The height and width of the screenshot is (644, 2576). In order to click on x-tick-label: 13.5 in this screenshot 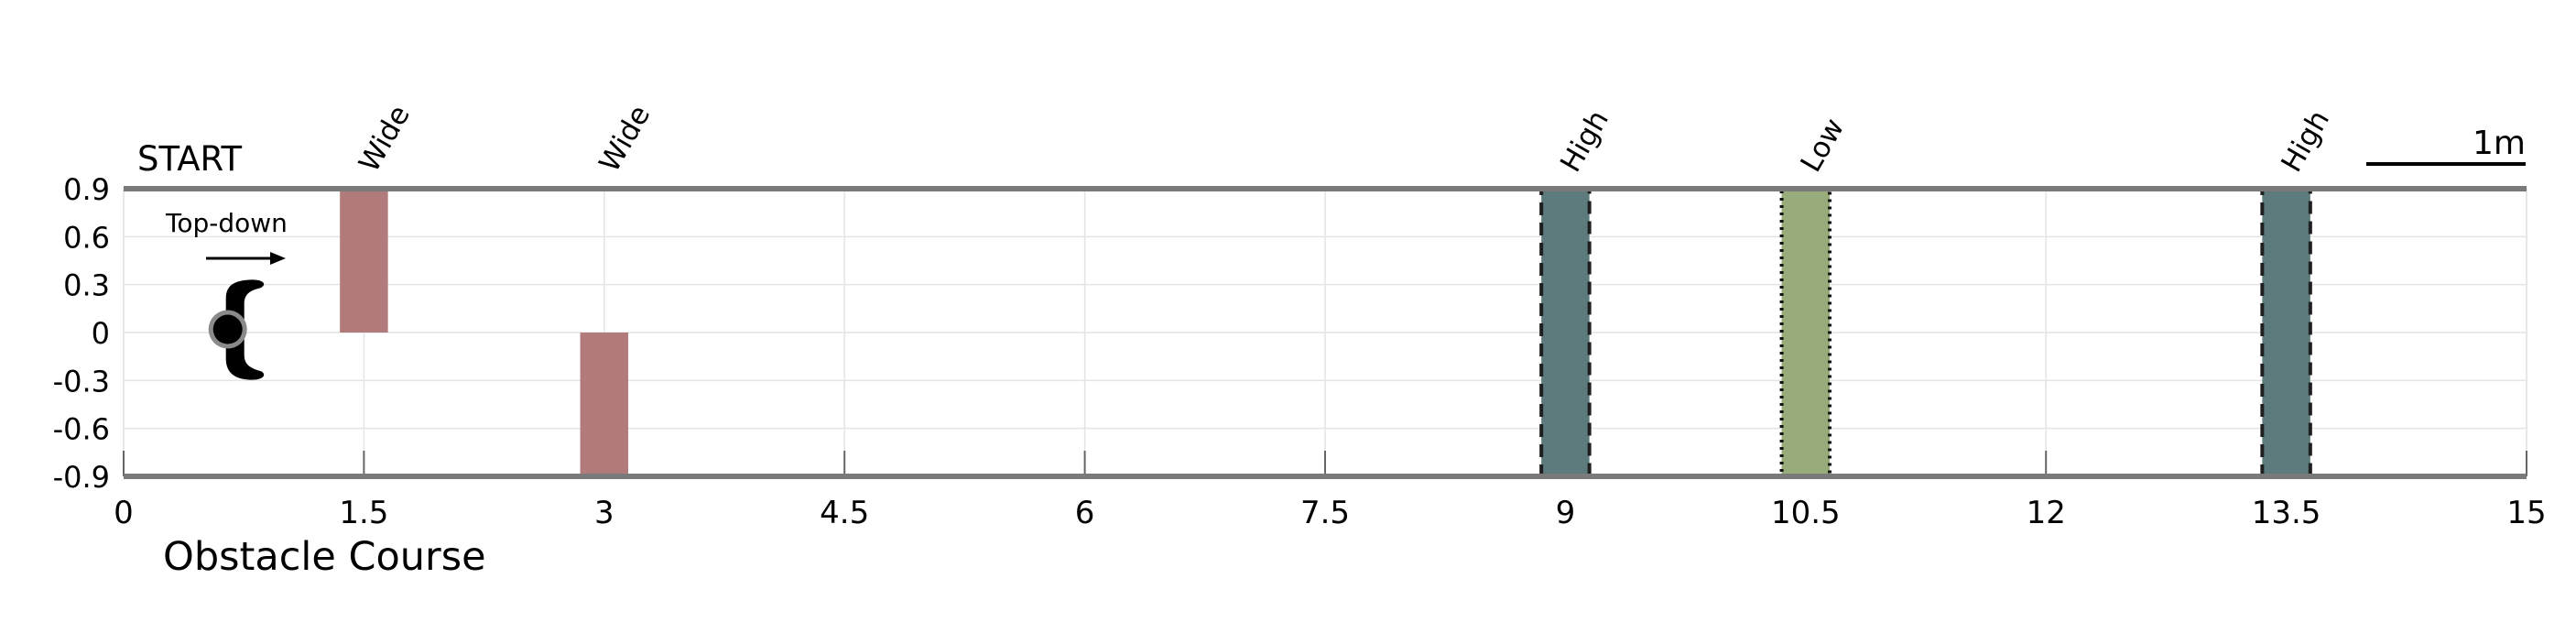, I will do `click(2286, 513)`.